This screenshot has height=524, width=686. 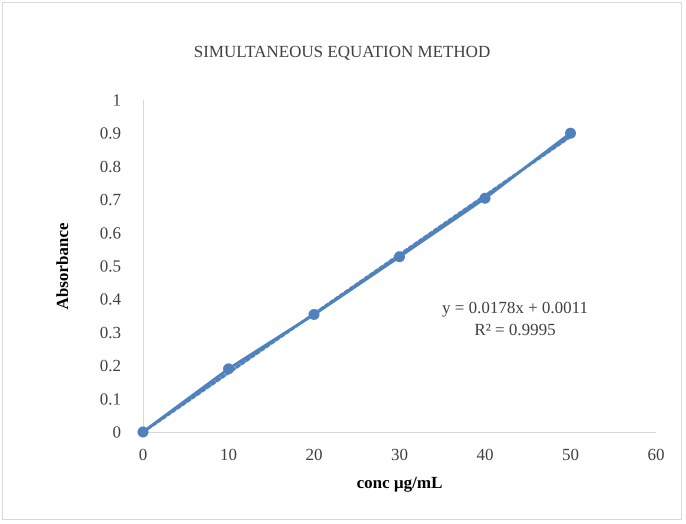 What do you see at coordinates (656, 454) in the screenshot?
I see `x-tick-label: 60` at bounding box center [656, 454].